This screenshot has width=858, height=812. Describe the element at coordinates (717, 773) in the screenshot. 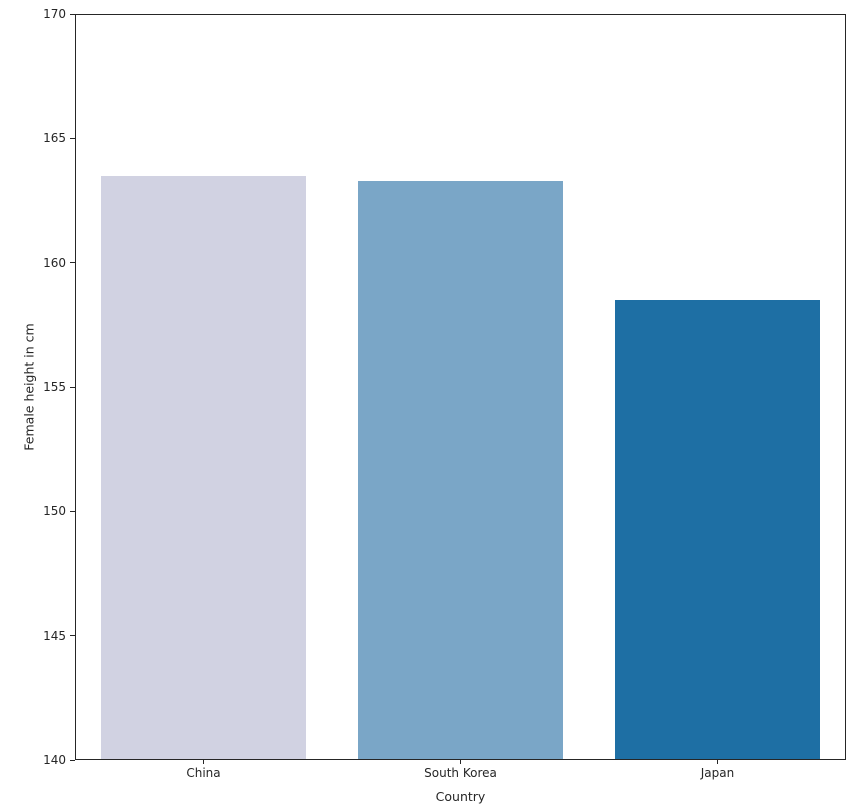

I see `x-tick-label: Japan` at that location.